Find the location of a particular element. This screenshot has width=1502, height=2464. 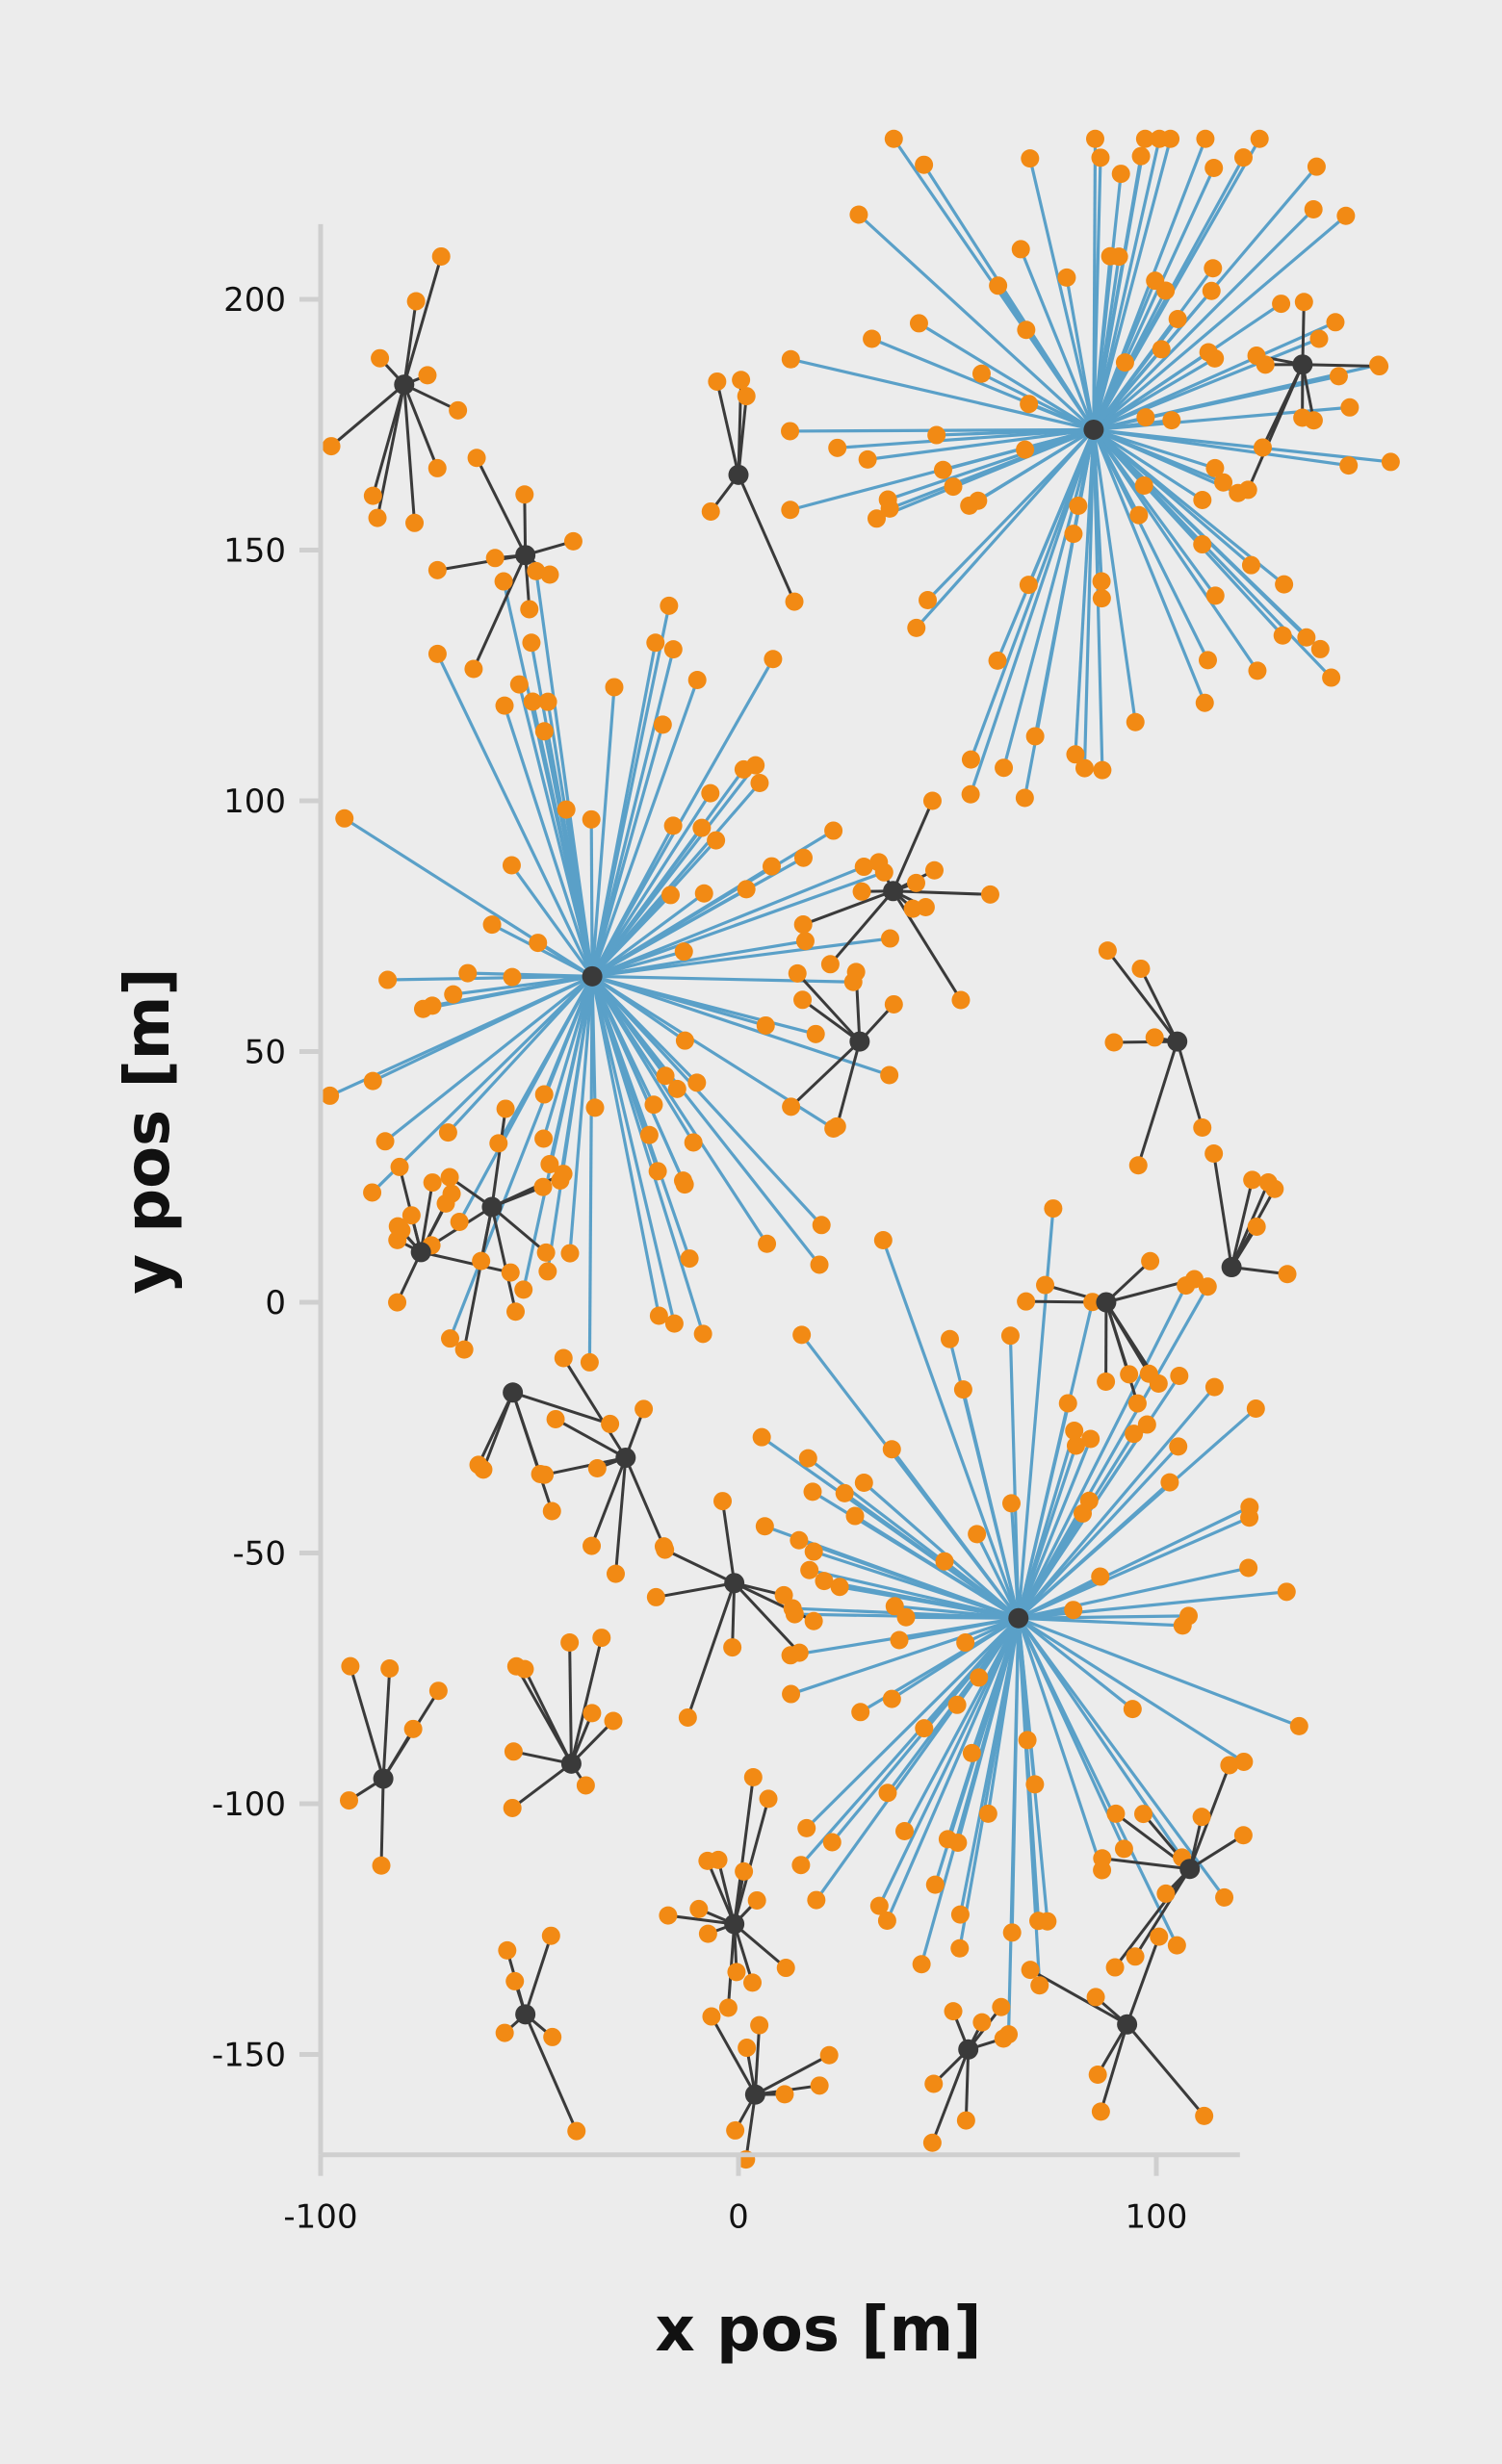

x-tick-label: -100 is located at coordinates (320, 2217).